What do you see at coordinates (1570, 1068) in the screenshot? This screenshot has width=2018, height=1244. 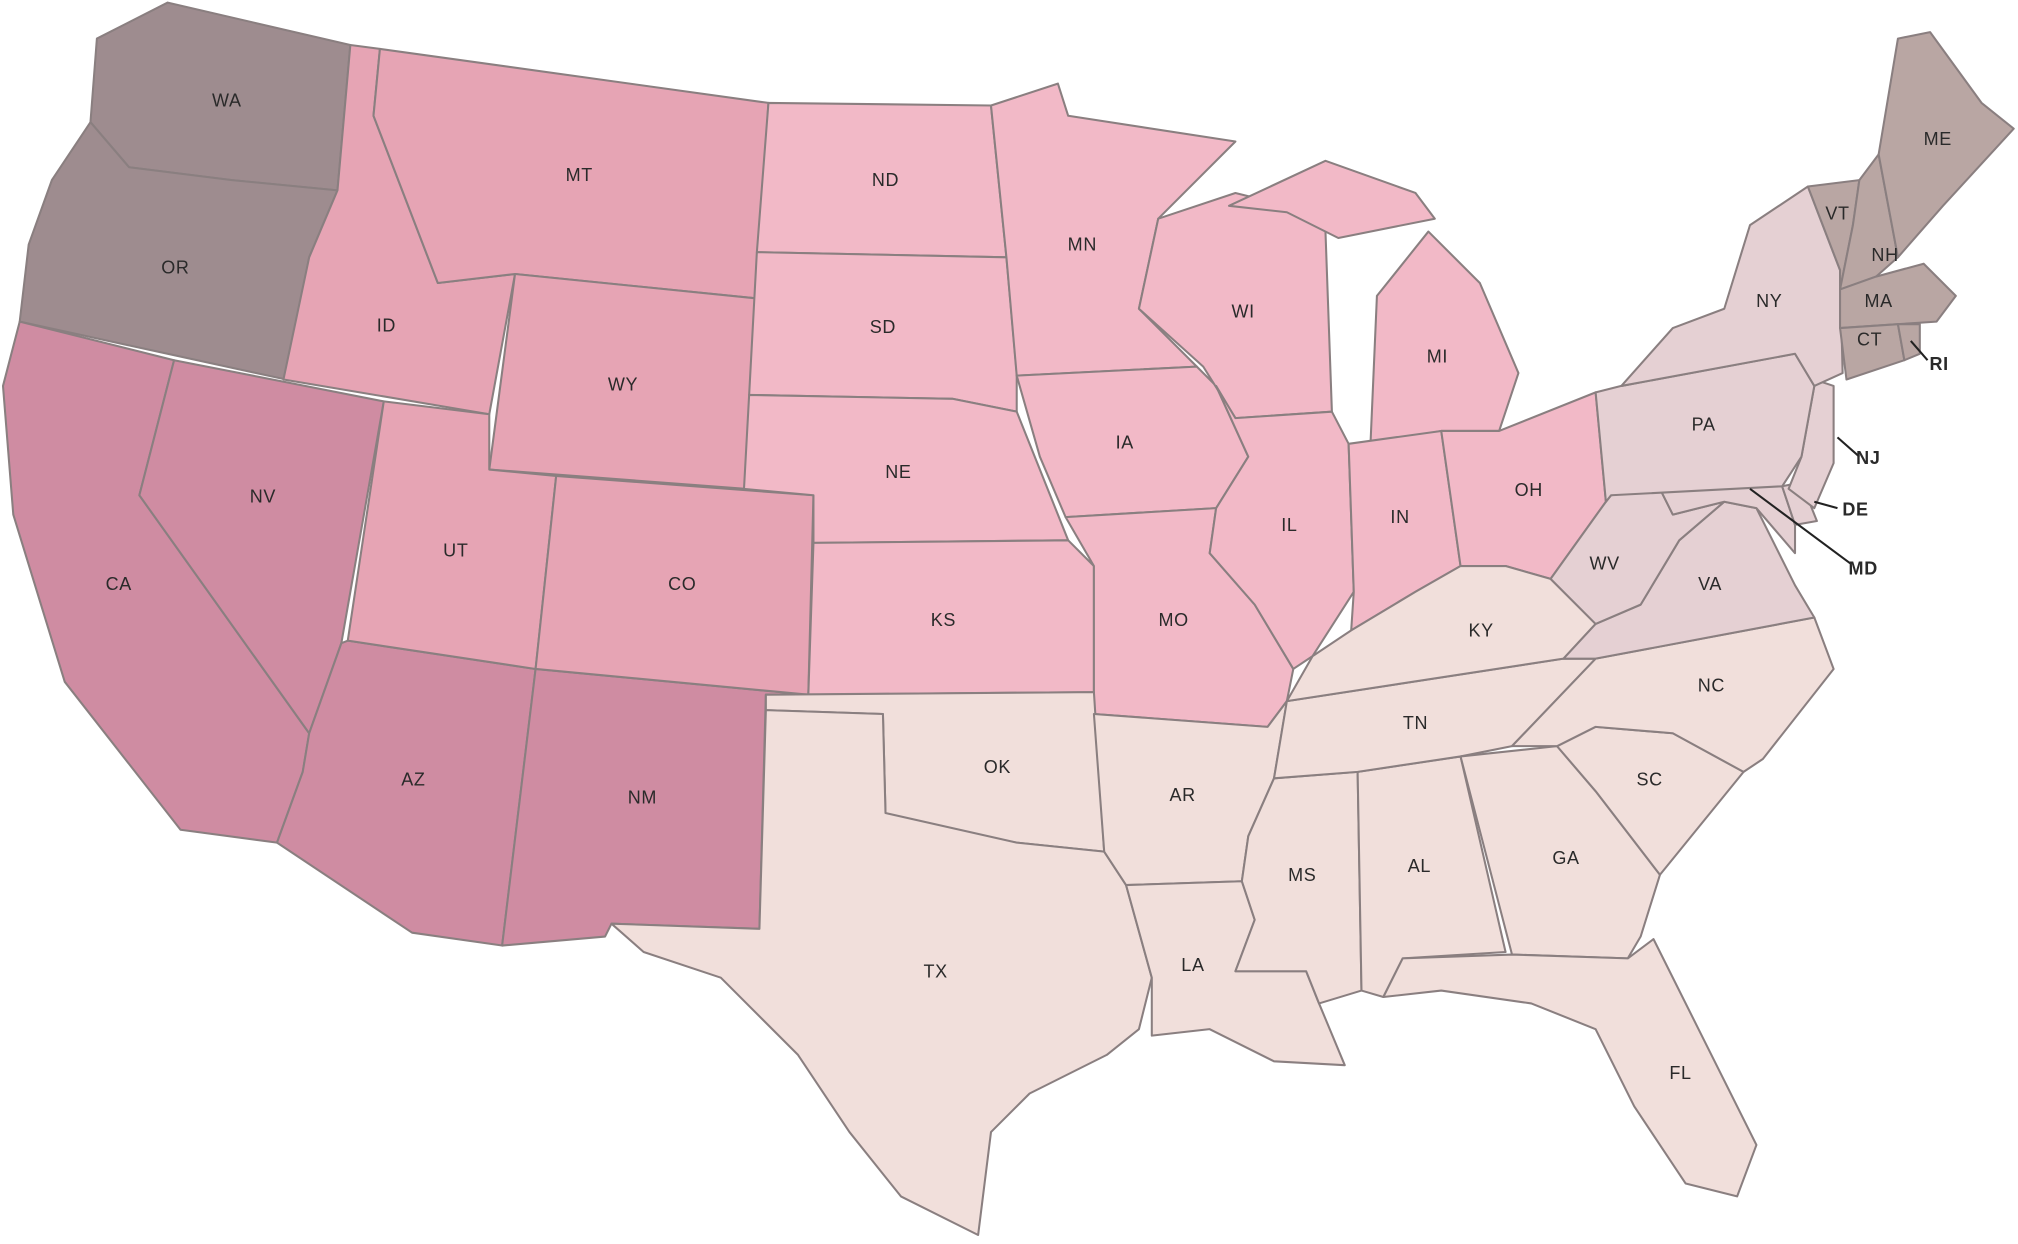 I see `state-fl` at bounding box center [1570, 1068].